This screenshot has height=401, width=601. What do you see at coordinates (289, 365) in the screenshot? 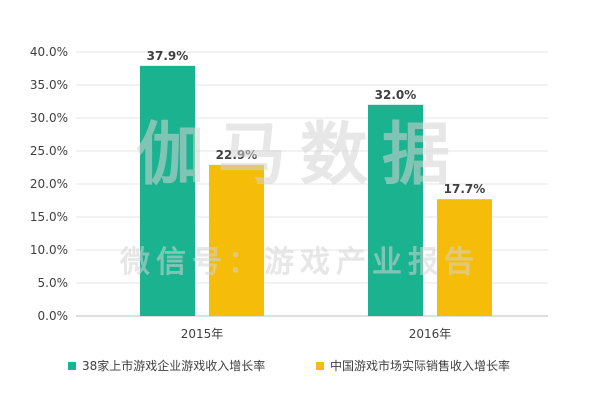
I see `legend: 38家上市游戏企业游戏收入增长率 中国游戏市场实际销售收入增长率` at bounding box center [289, 365].